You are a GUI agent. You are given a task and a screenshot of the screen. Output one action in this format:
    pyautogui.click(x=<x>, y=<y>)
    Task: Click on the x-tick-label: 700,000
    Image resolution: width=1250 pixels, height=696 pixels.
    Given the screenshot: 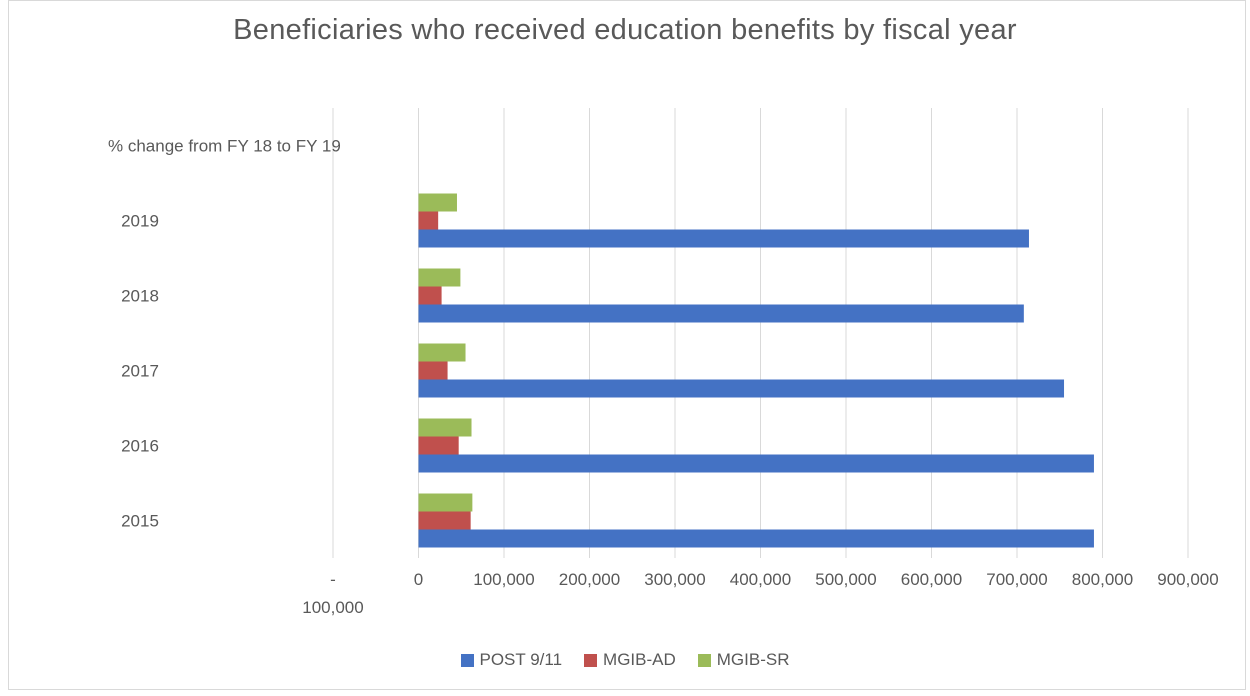 What is the action you would take?
    pyautogui.click(x=1016, y=579)
    